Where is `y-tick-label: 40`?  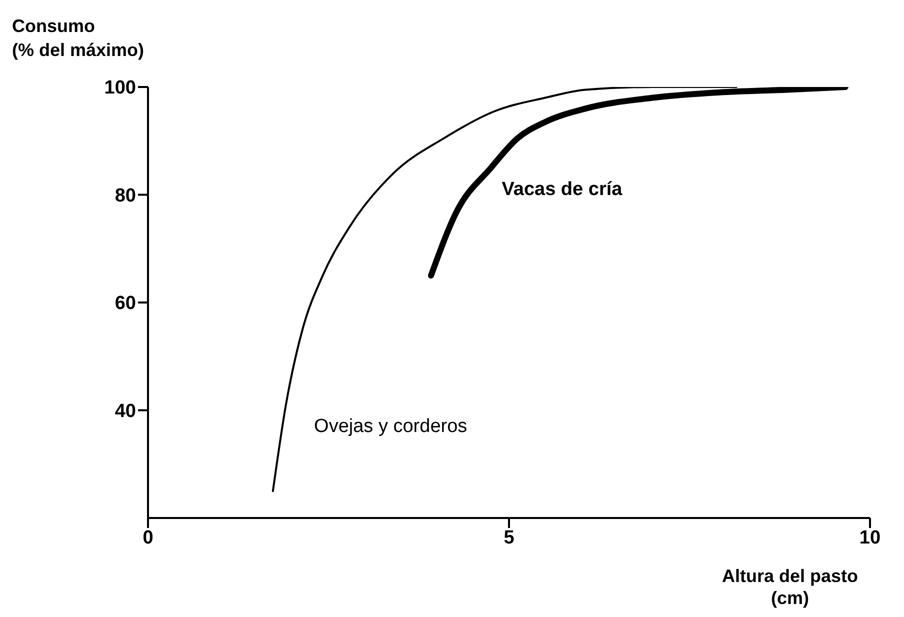
y-tick-label: 40 is located at coordinates (125, 411).